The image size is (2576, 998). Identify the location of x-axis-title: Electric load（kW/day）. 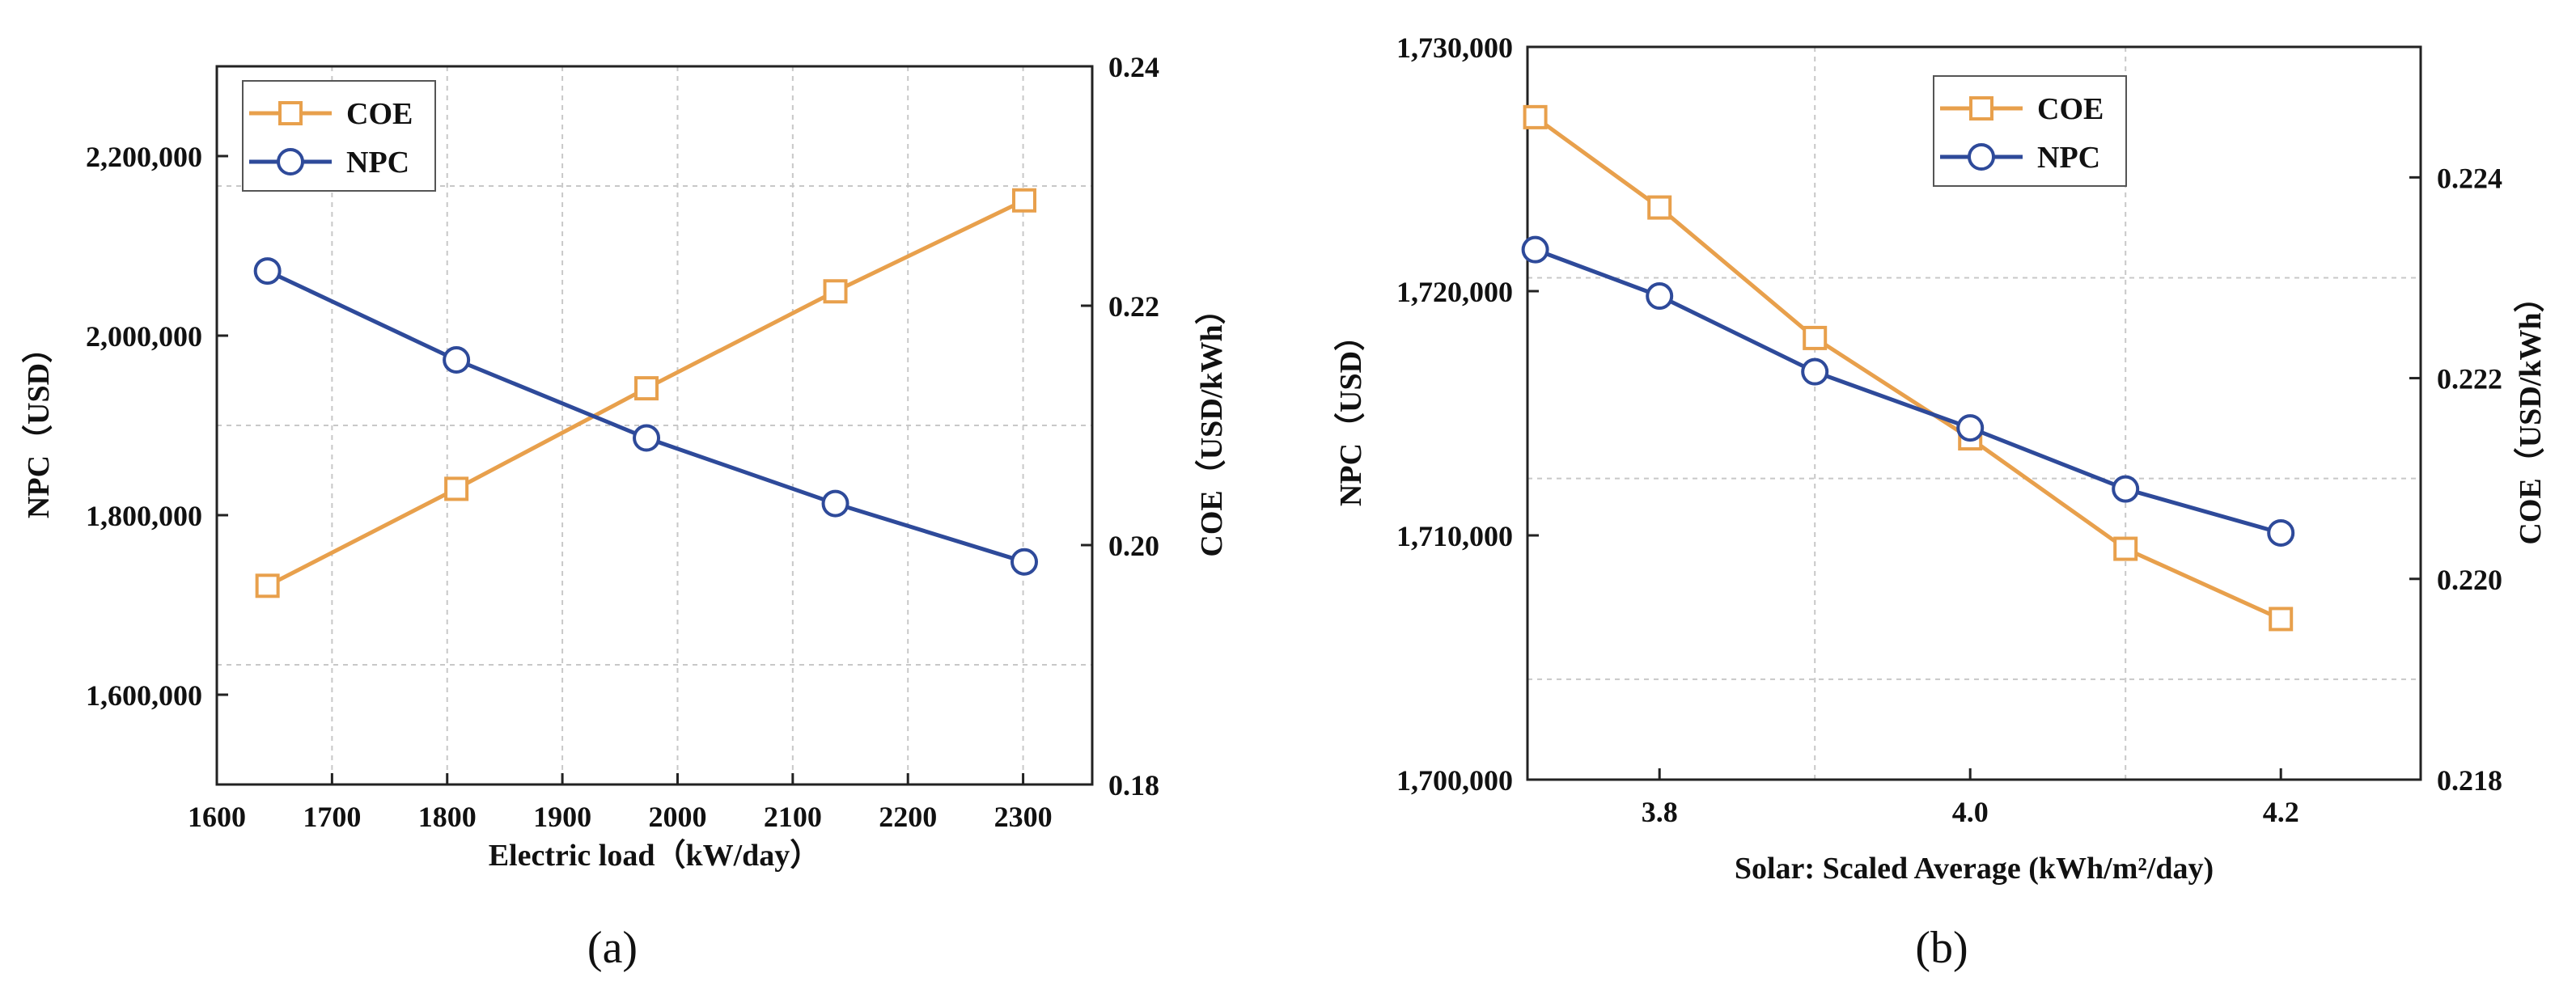
(655, 856).